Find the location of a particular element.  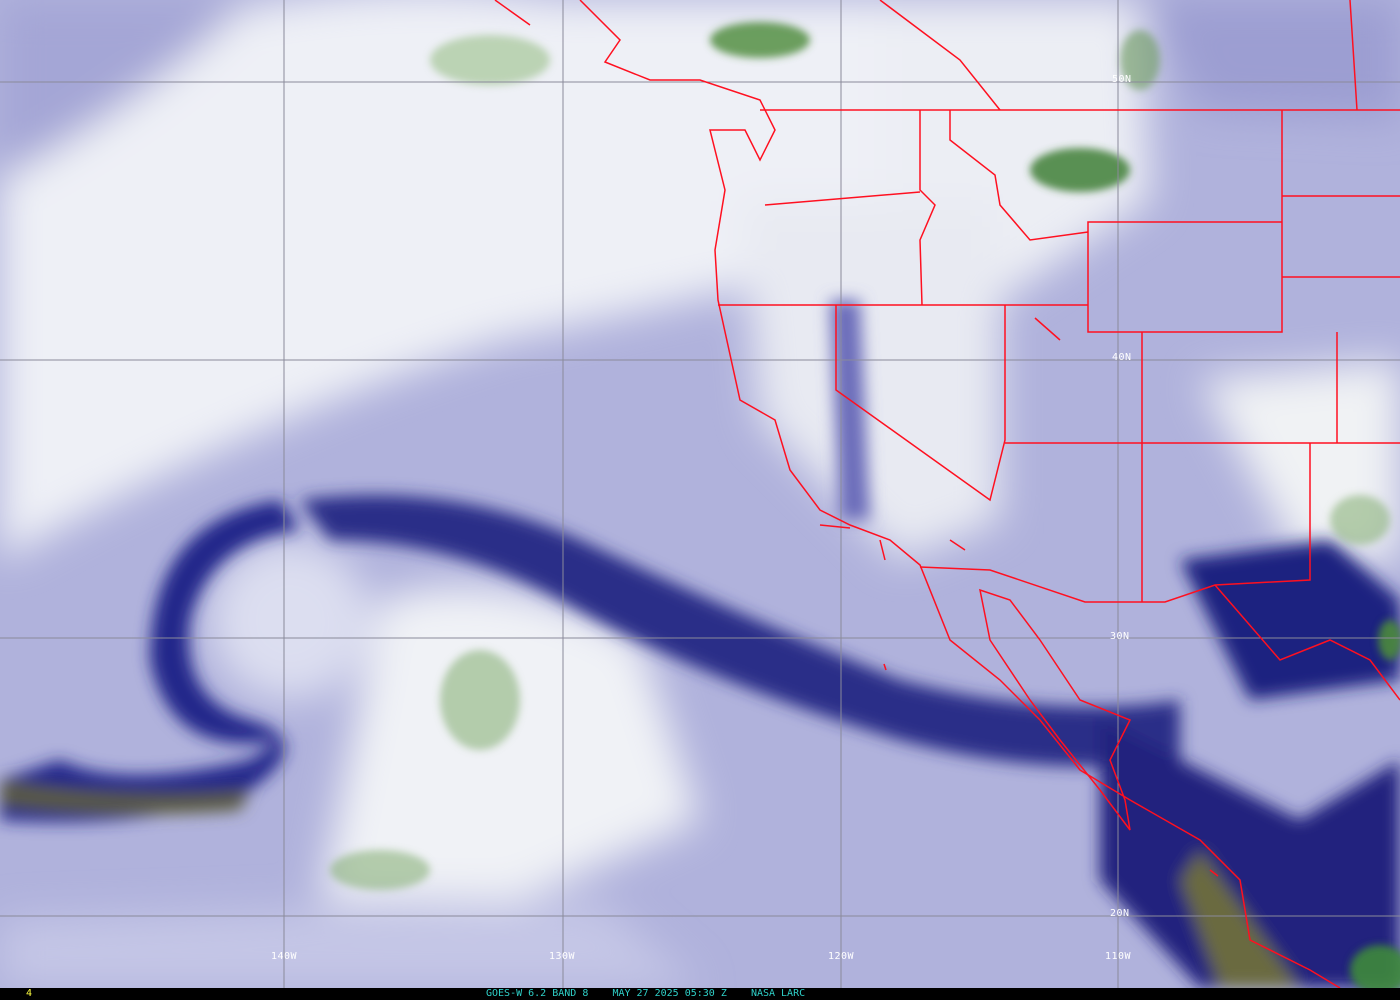

caption-channel: GOES-W 6.2 BAND 8 is located at coordinates (537, 993).